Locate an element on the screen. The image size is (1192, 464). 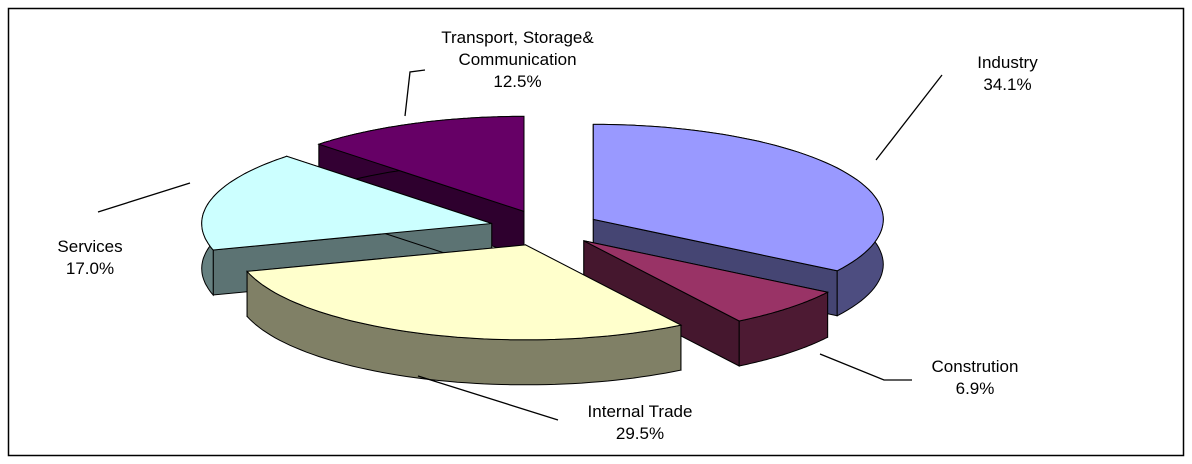
data-label: Internal Trade 29.5% is located at coordinates (640, 423).